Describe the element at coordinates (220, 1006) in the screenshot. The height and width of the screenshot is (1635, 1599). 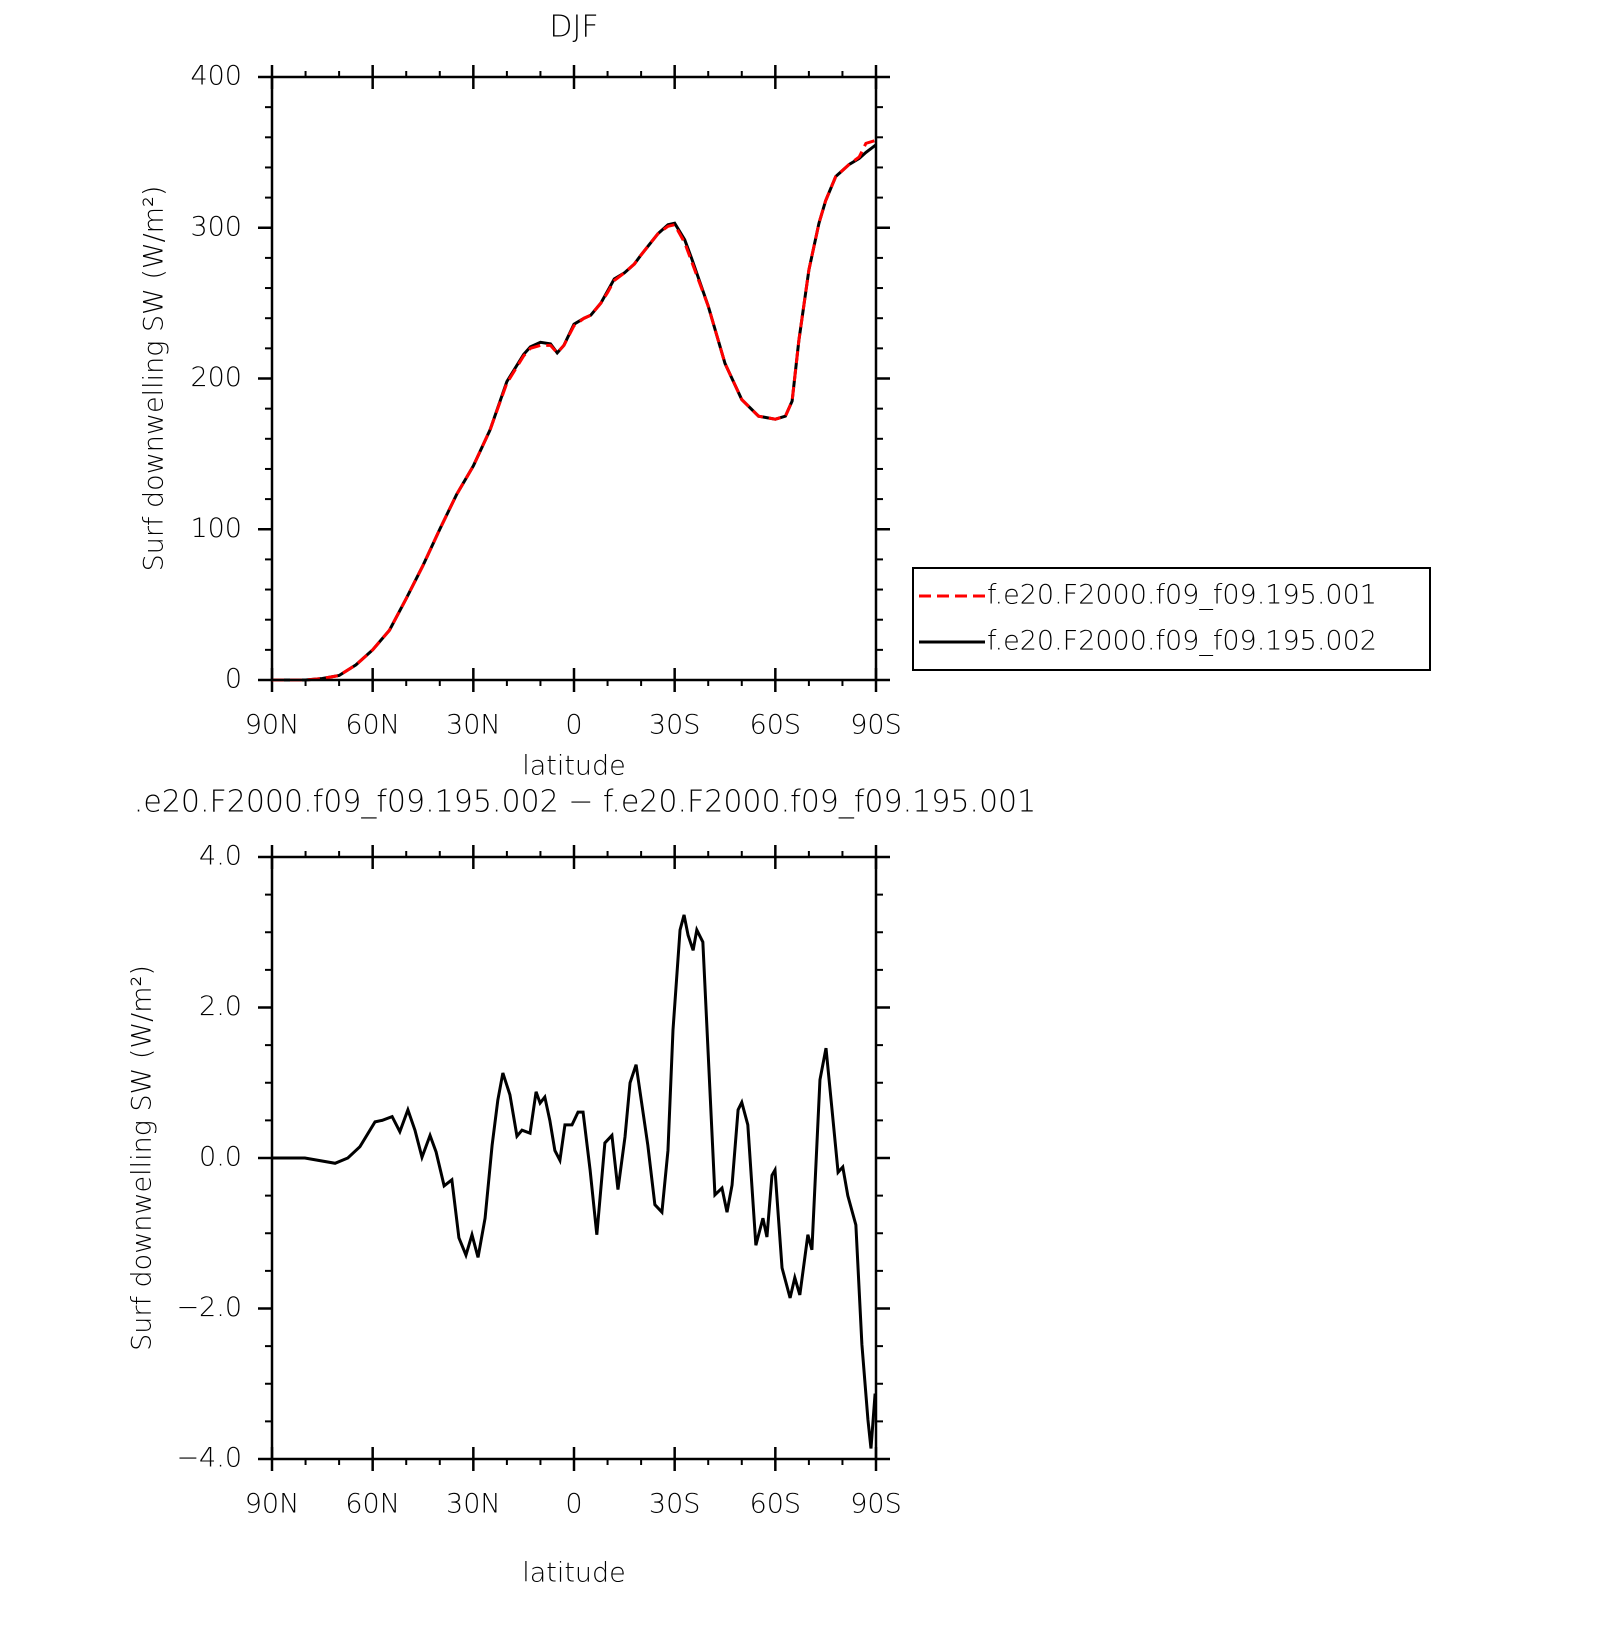
I see `y-tick-label: 2.0` at that location.